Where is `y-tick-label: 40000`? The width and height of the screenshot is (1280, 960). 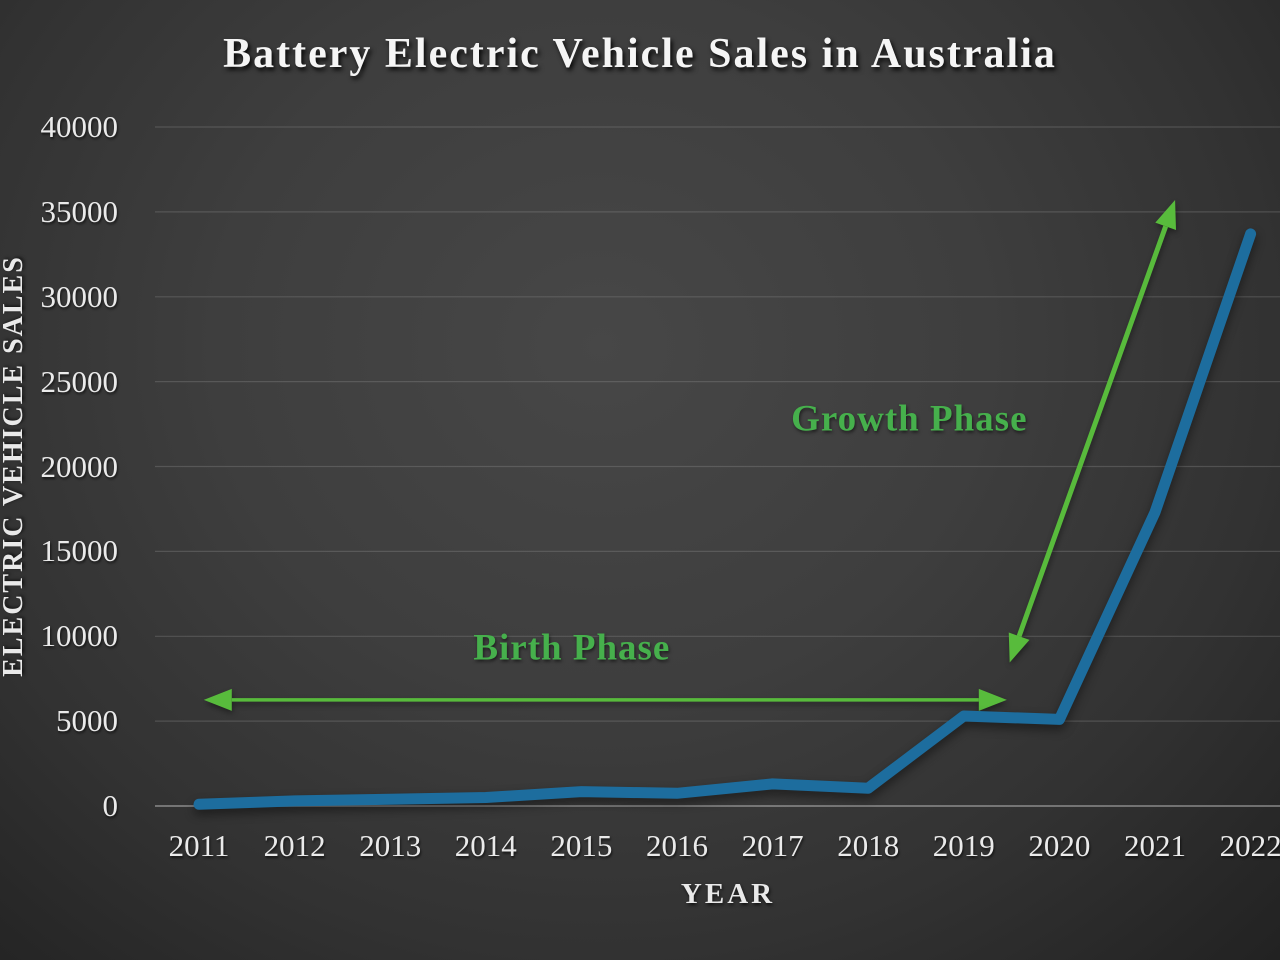 y-tick-label: 40000 is located at coordinates (79, 126).